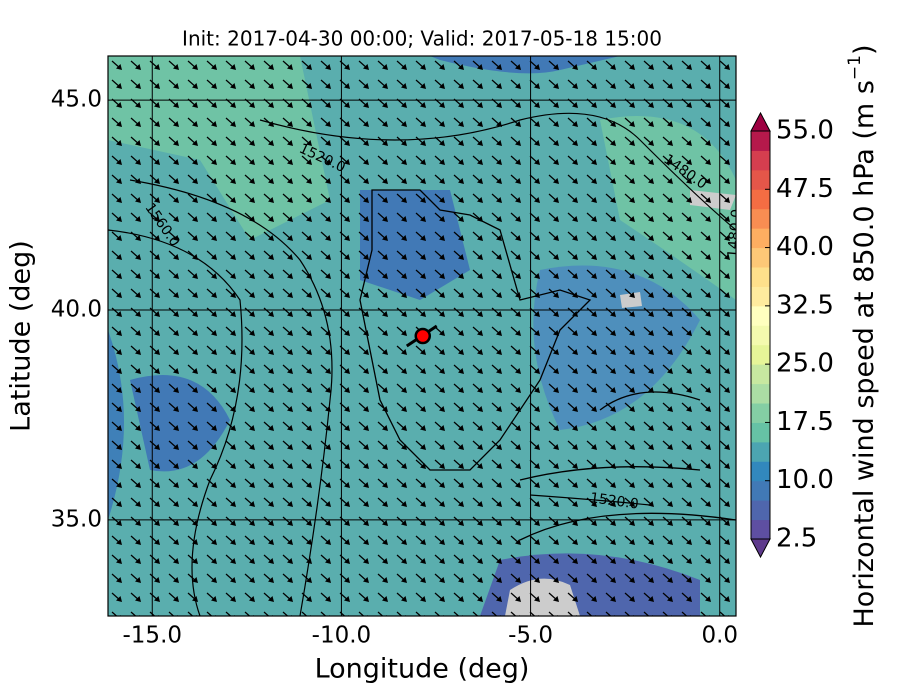 Image resolution: width=900 pixels, height=700 pixels. I want to click on contour-label: 1520.0, so click(614, 501).